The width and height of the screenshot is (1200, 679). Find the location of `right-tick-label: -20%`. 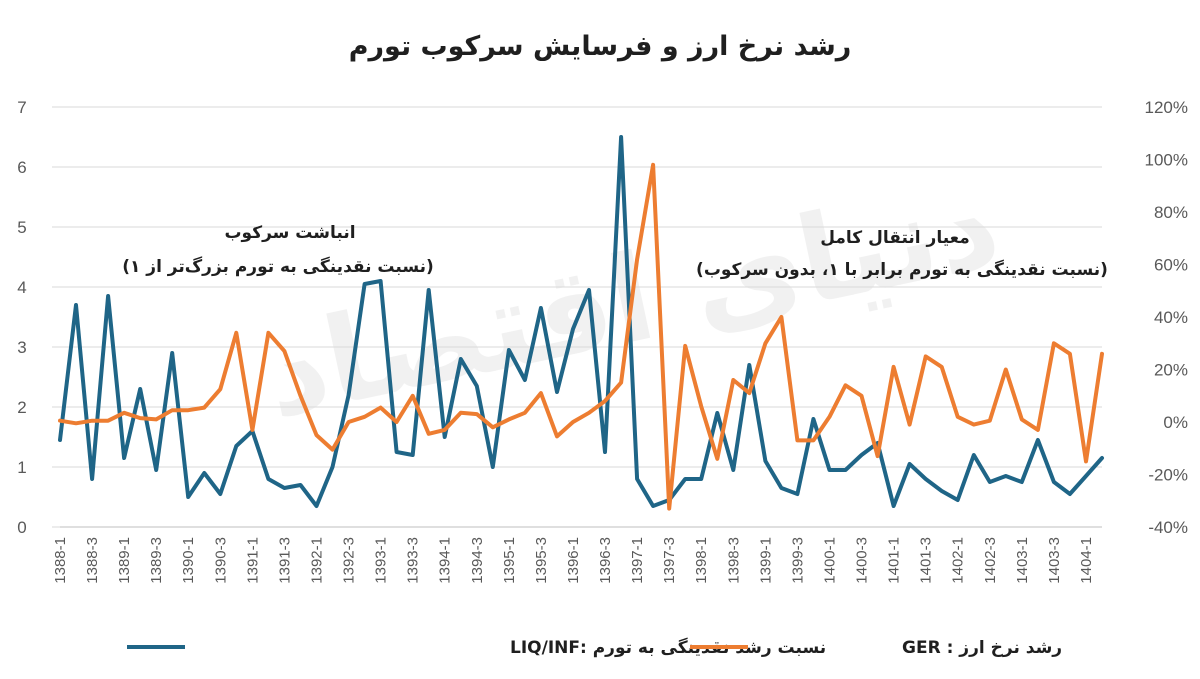

right-tick-label: -20% is located at coordinates (1168, 475).